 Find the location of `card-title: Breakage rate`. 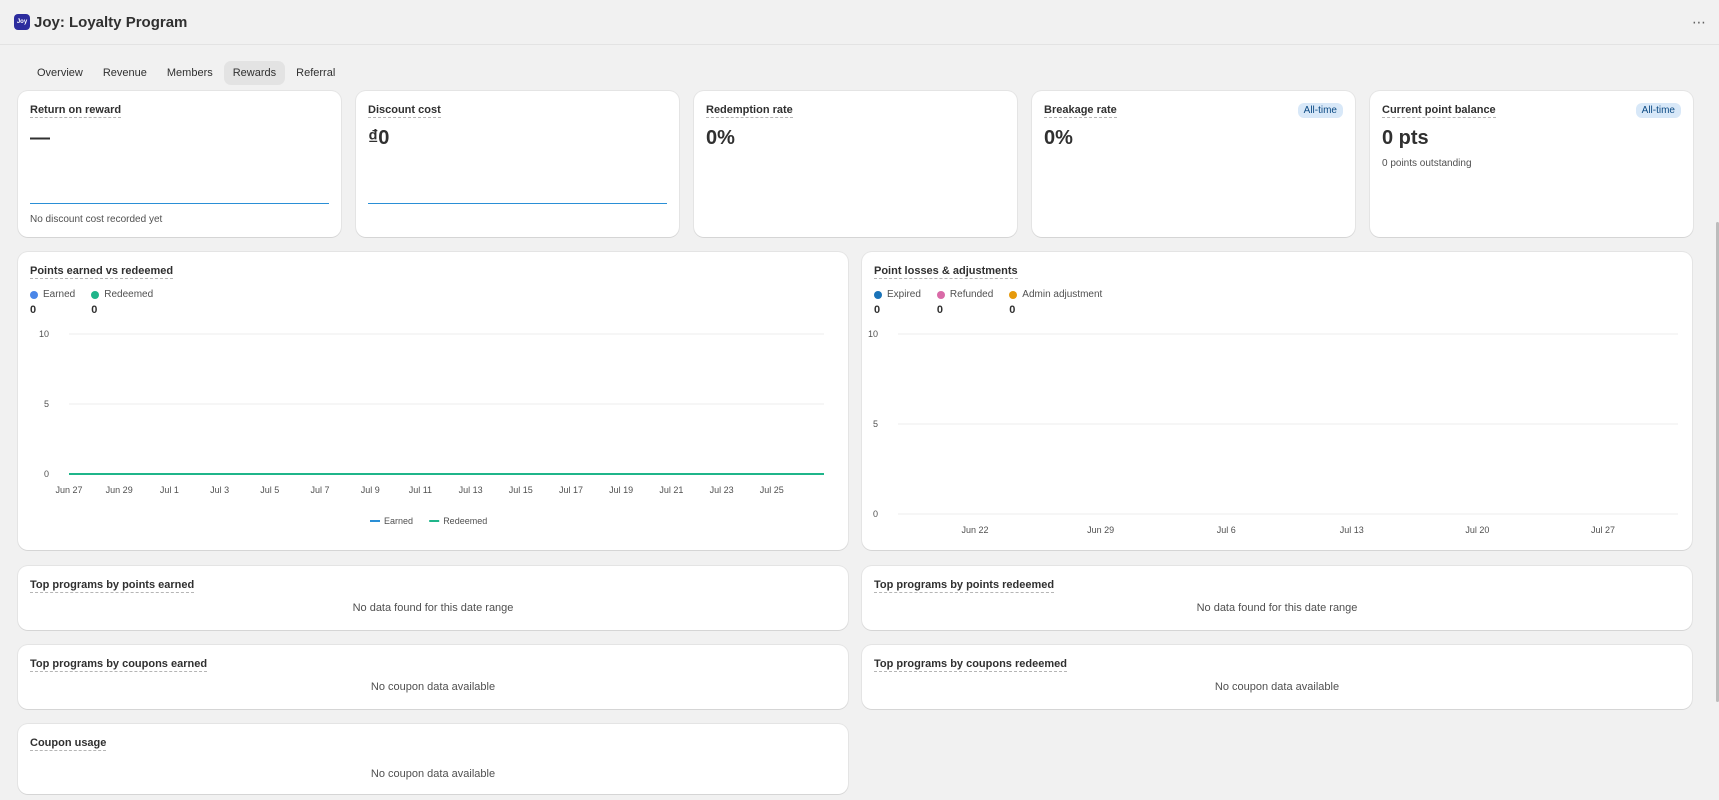

card-title: Breakage rate is located at coordinates (1080, 111).